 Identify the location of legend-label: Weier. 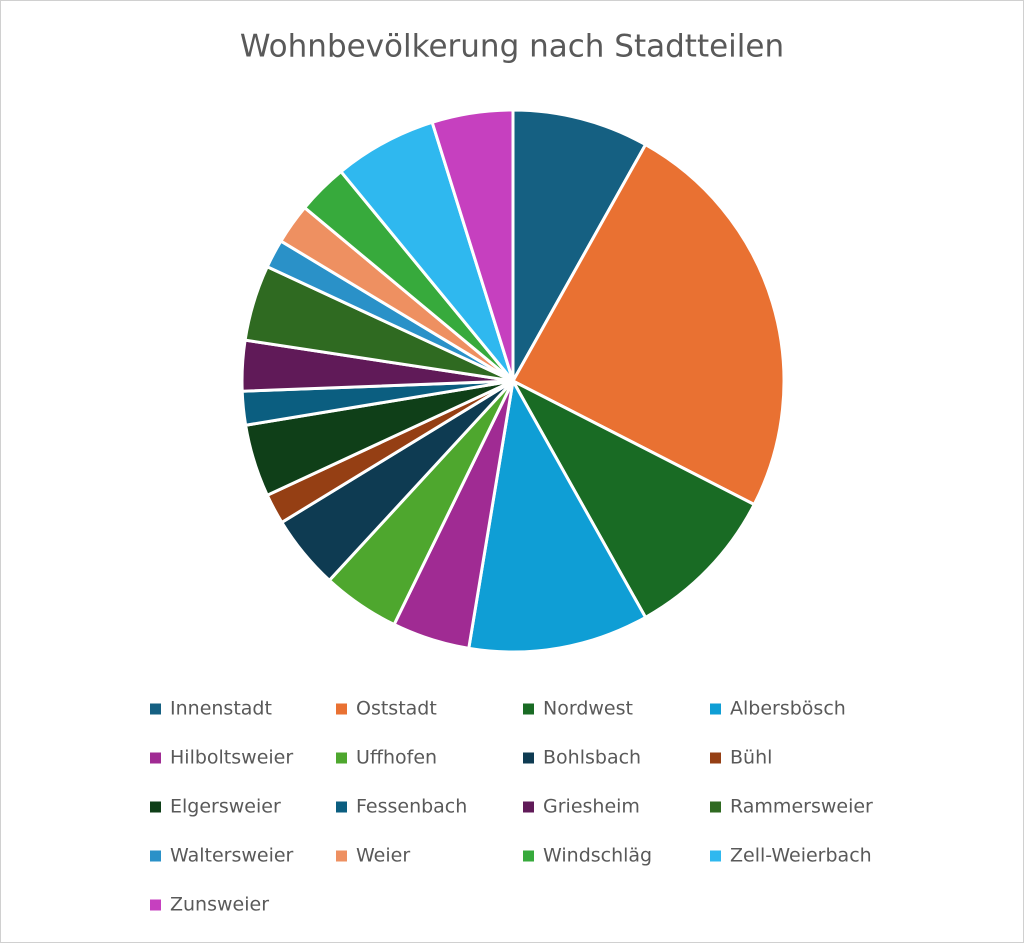
(383, 856).